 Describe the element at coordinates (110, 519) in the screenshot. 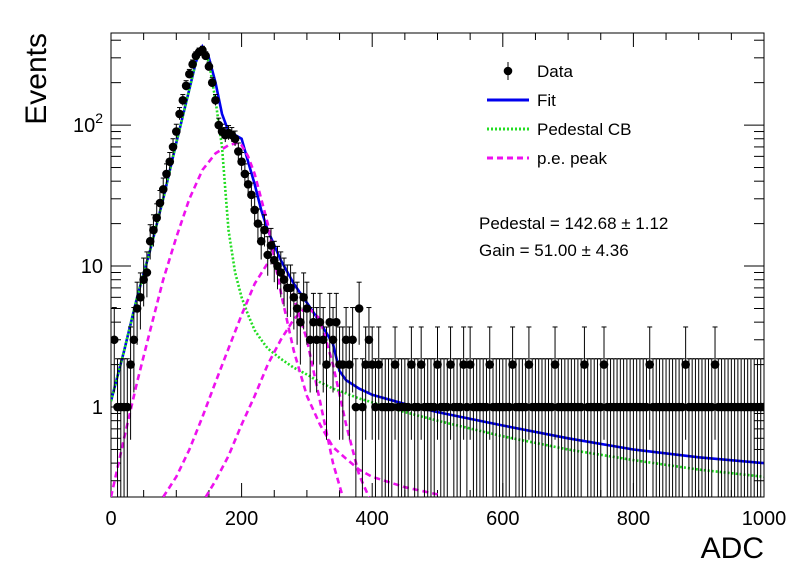

I see `x-tick-label: 0` at that location.